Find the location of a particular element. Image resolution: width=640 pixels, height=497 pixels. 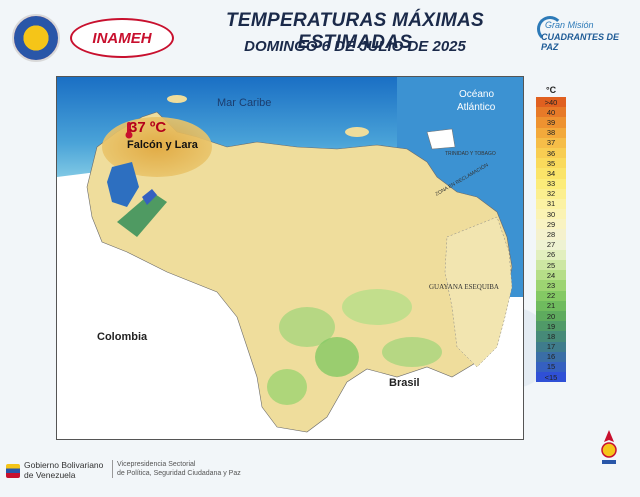

legend-row: 39 is located at coordinates (556, 122).